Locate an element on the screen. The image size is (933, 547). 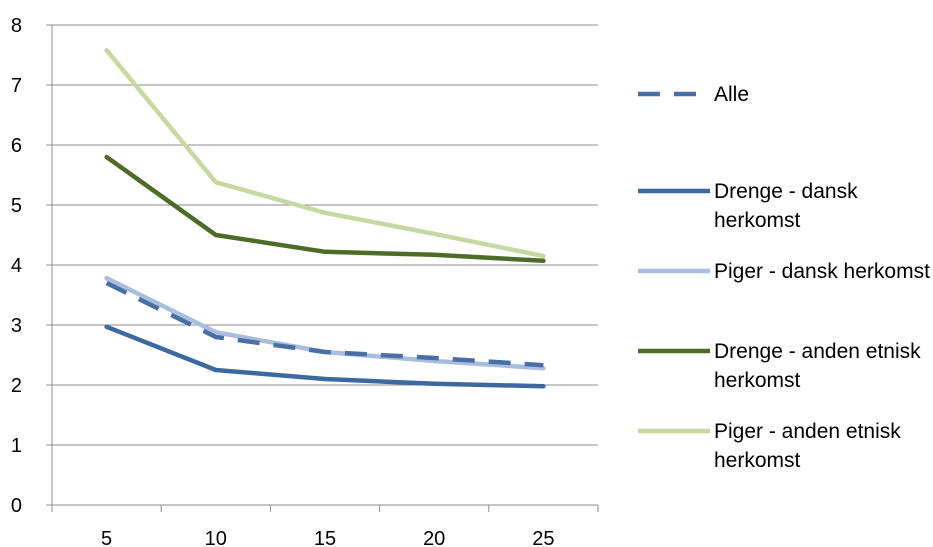
y-tick-label: 3 is located at coordinates (16, 326).